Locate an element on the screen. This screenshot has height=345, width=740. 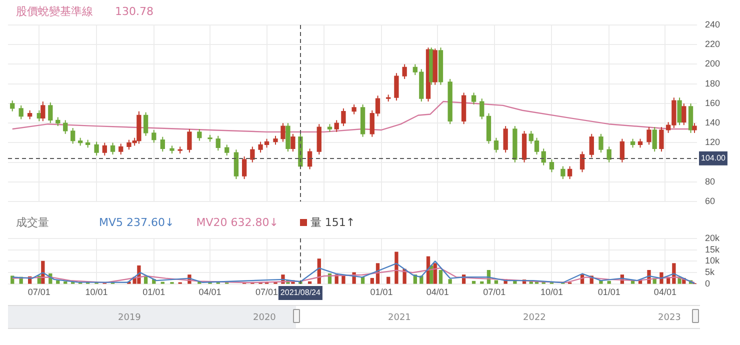
text: MV20 632.80↓ is located at coordinates (237, 222).